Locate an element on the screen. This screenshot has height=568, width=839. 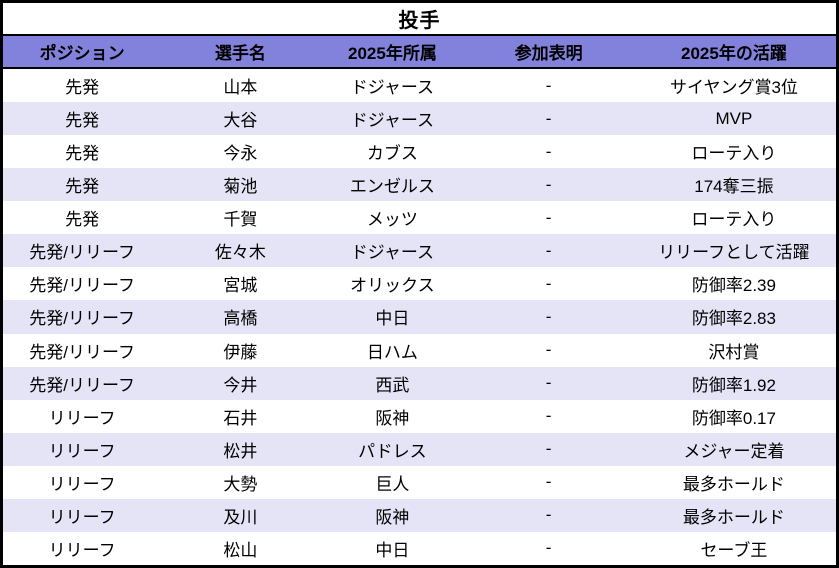
table-row: 先発 千賀 メッツ - ローテ入り is located at coordinates (419, 218).